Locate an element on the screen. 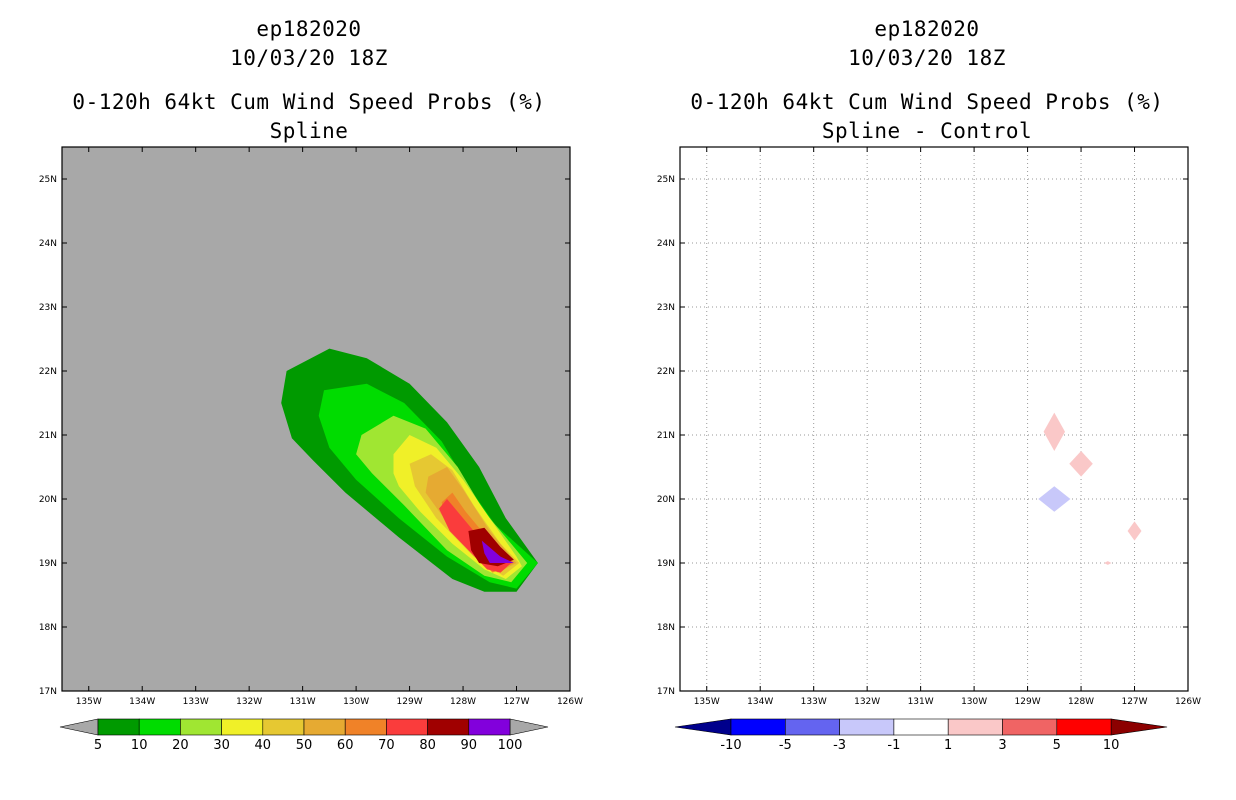  colorbar-label: 40 is located at coordinates (263, 745).